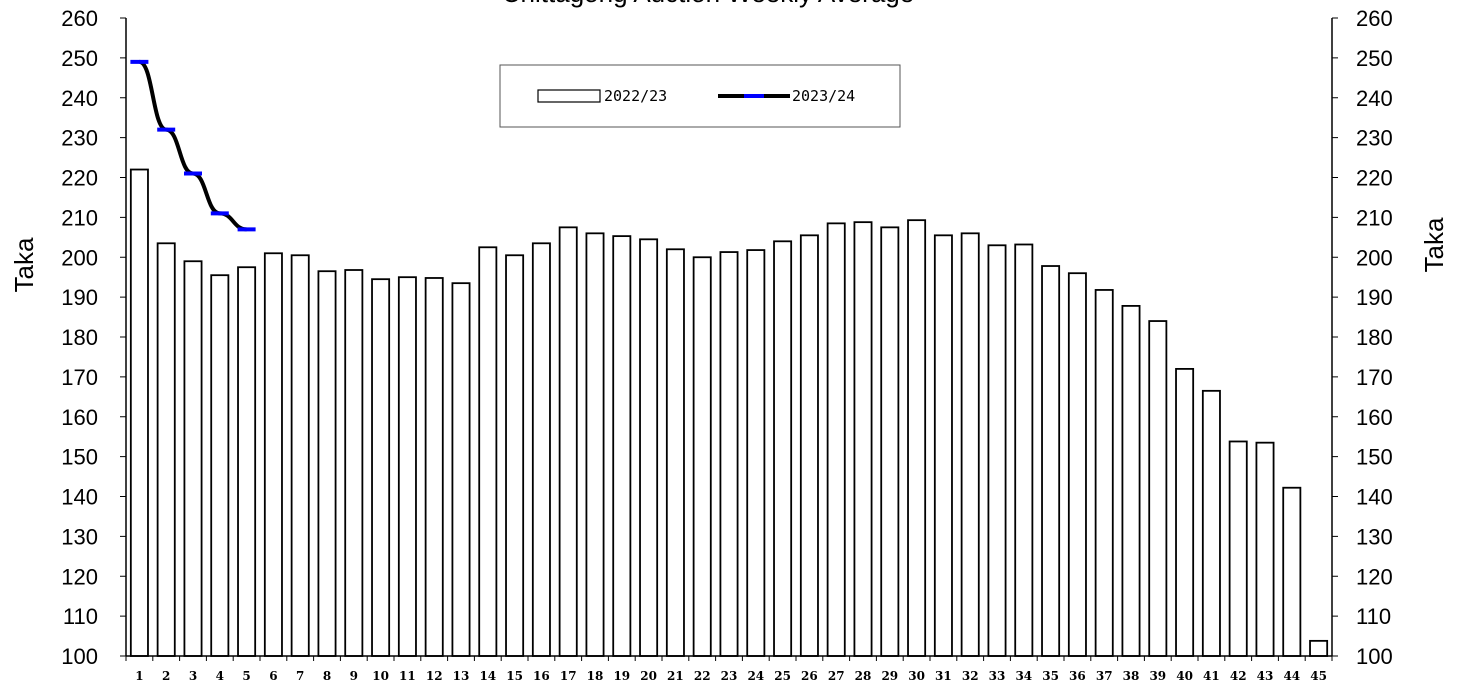  Describe the element at coordinates (1291, 676) in the screenshot. I see `x-tick-label: 44` at that location.